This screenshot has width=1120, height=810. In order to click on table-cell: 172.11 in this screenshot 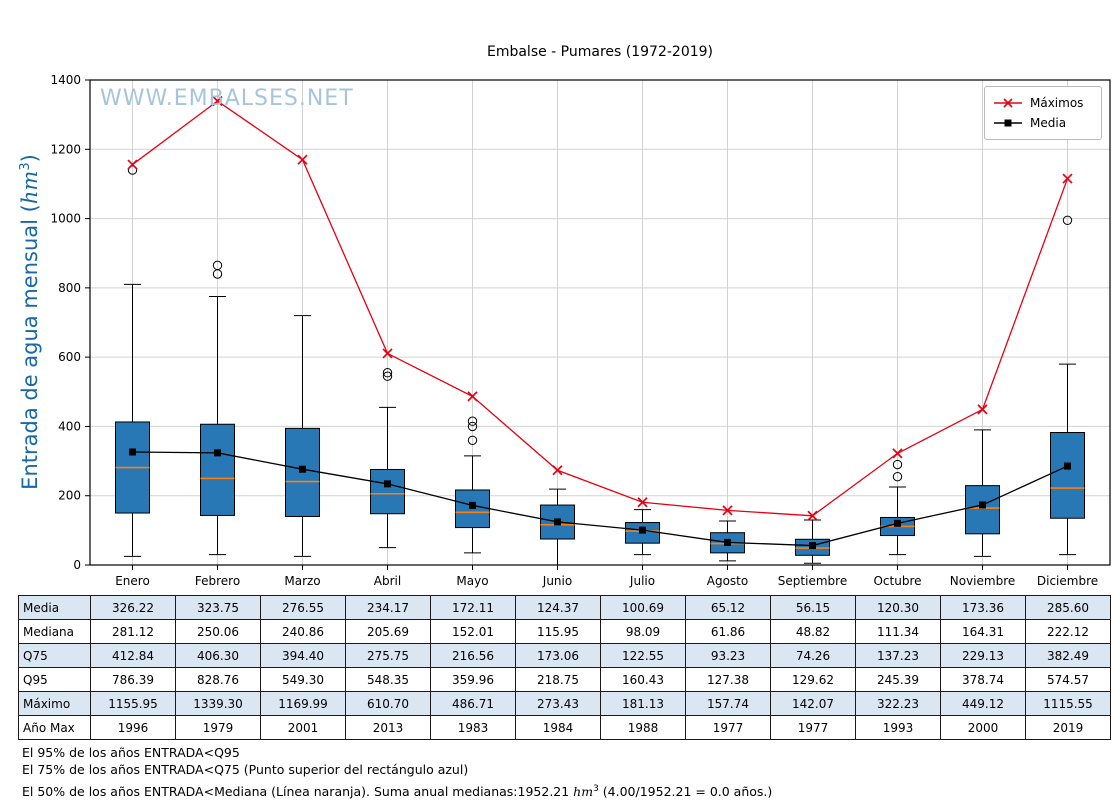, I will do `click(473, 607)`.